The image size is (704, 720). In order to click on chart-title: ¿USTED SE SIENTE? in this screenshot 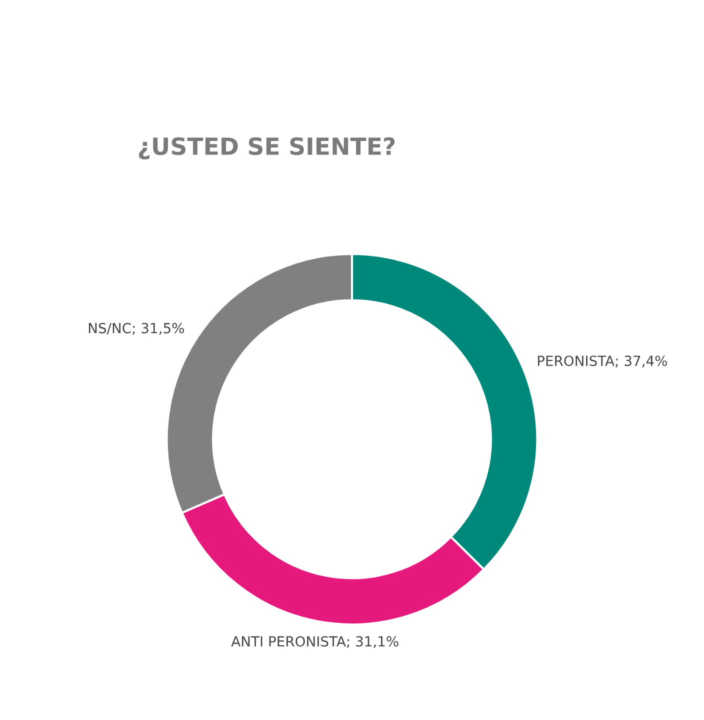, I will do `click(266, 148)`.